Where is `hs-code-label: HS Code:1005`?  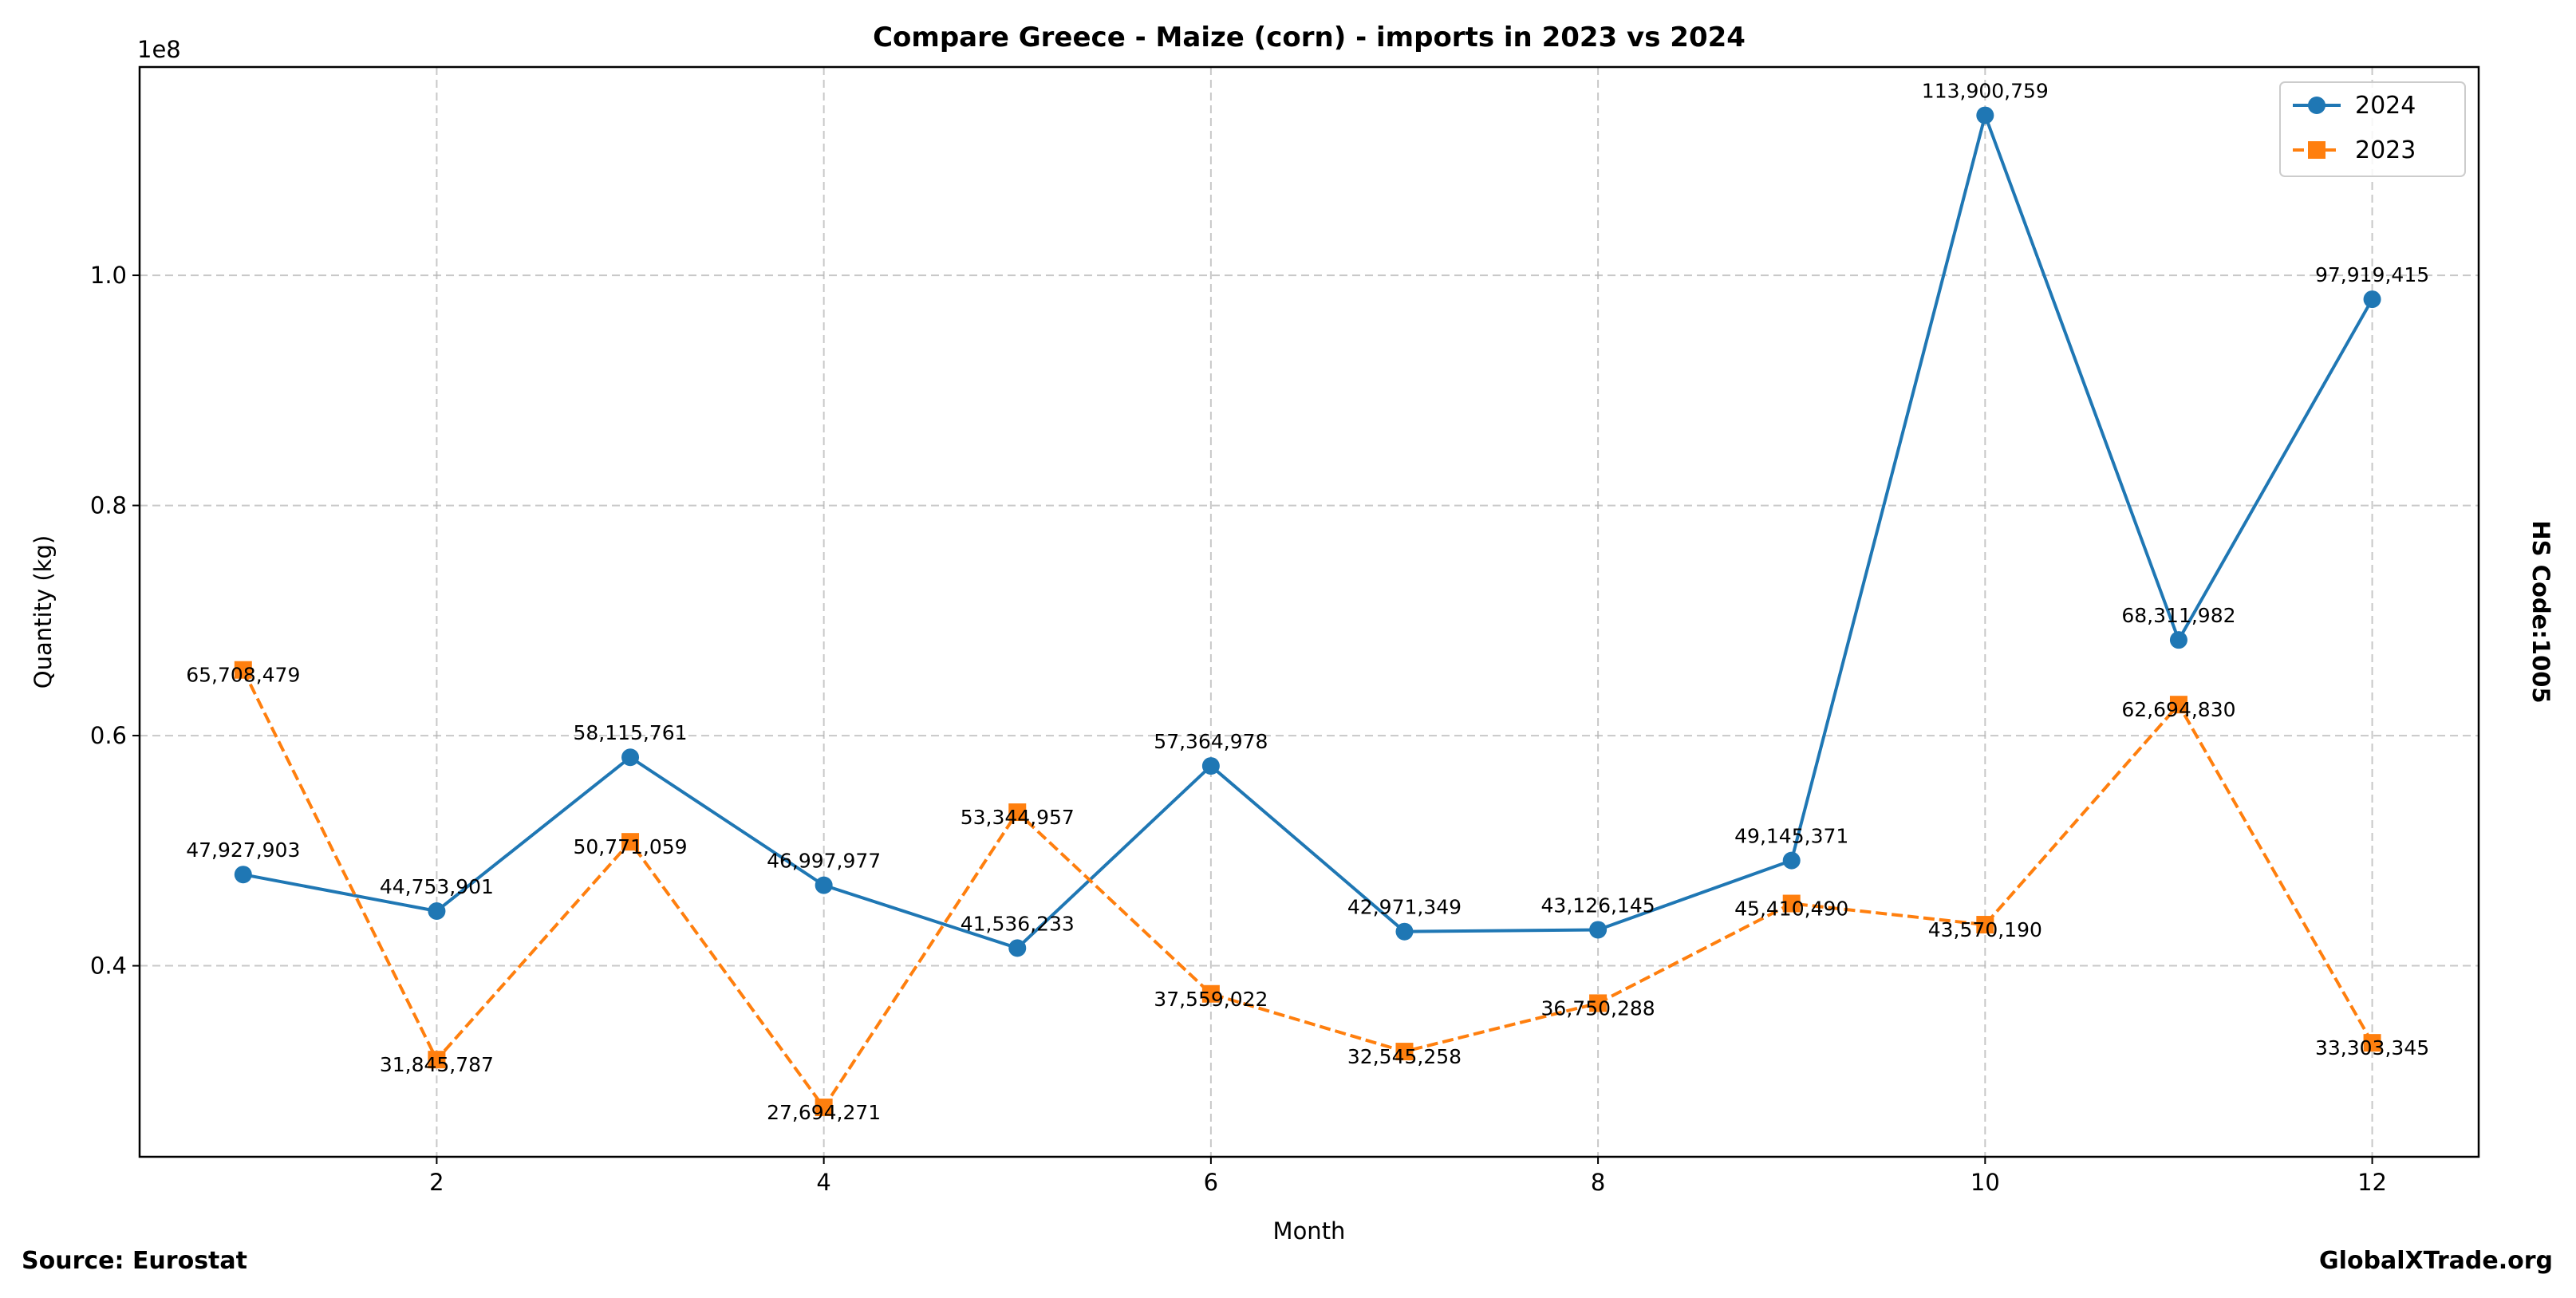
hs-code-label: HS Code:1005 is located at coordinates (2541, 611).